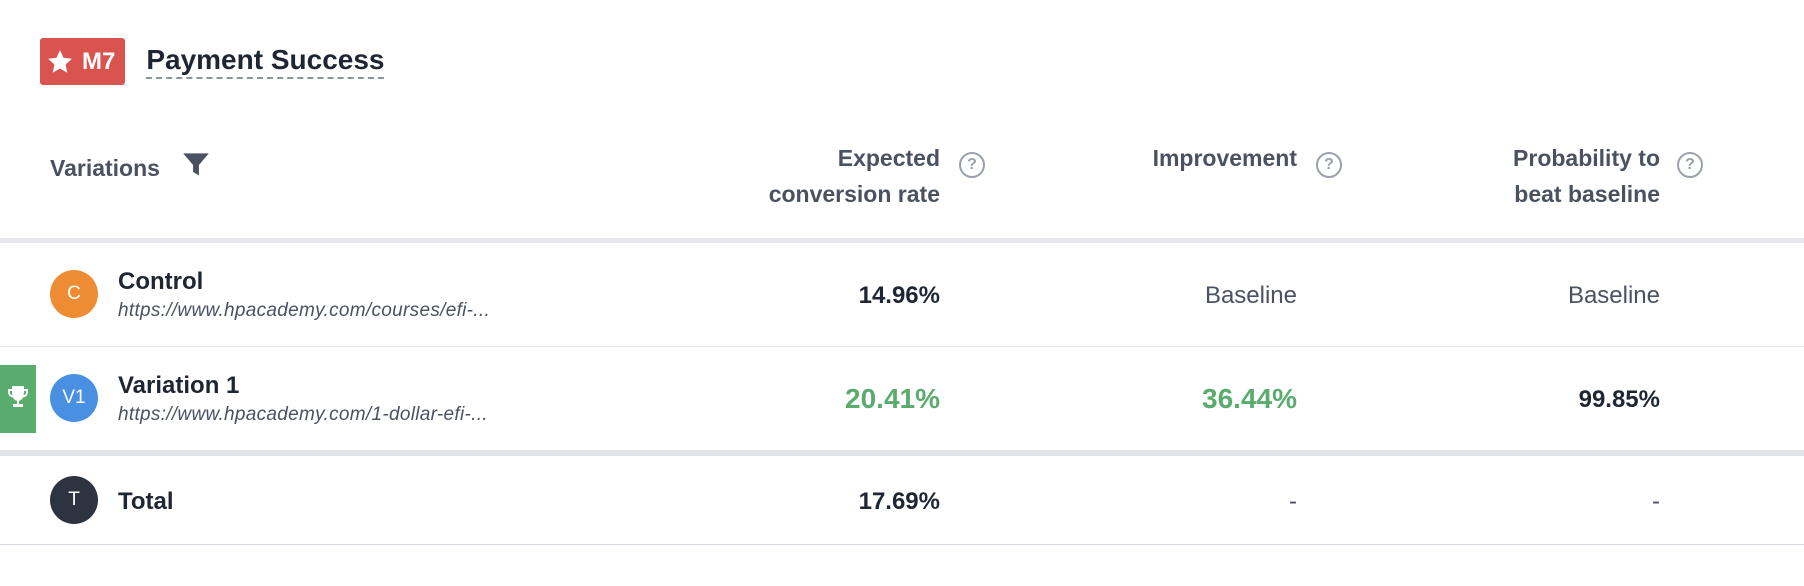 This screenshot has height=586, width=1804. Describe the element at coordinates (1586, 176) in the screenshot. I see `probability-column-header: Probability to beat baseline` at that location.